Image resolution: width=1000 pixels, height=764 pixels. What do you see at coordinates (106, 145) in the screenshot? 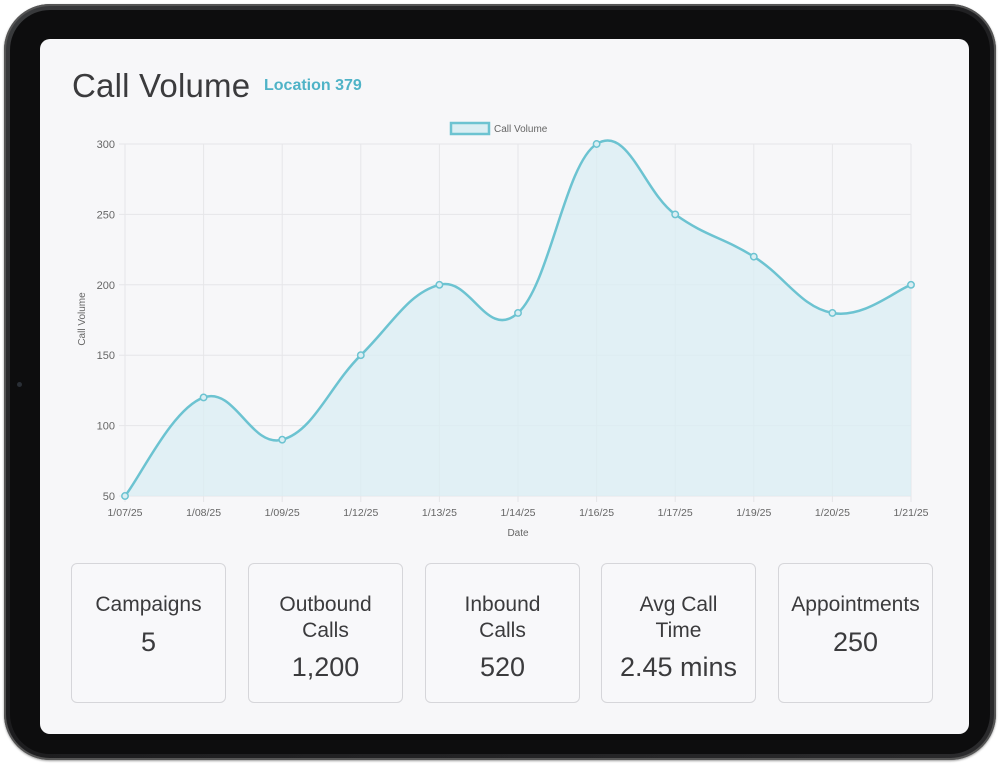
I see `y-tick-label: 300` at bounding box center [106, 145].